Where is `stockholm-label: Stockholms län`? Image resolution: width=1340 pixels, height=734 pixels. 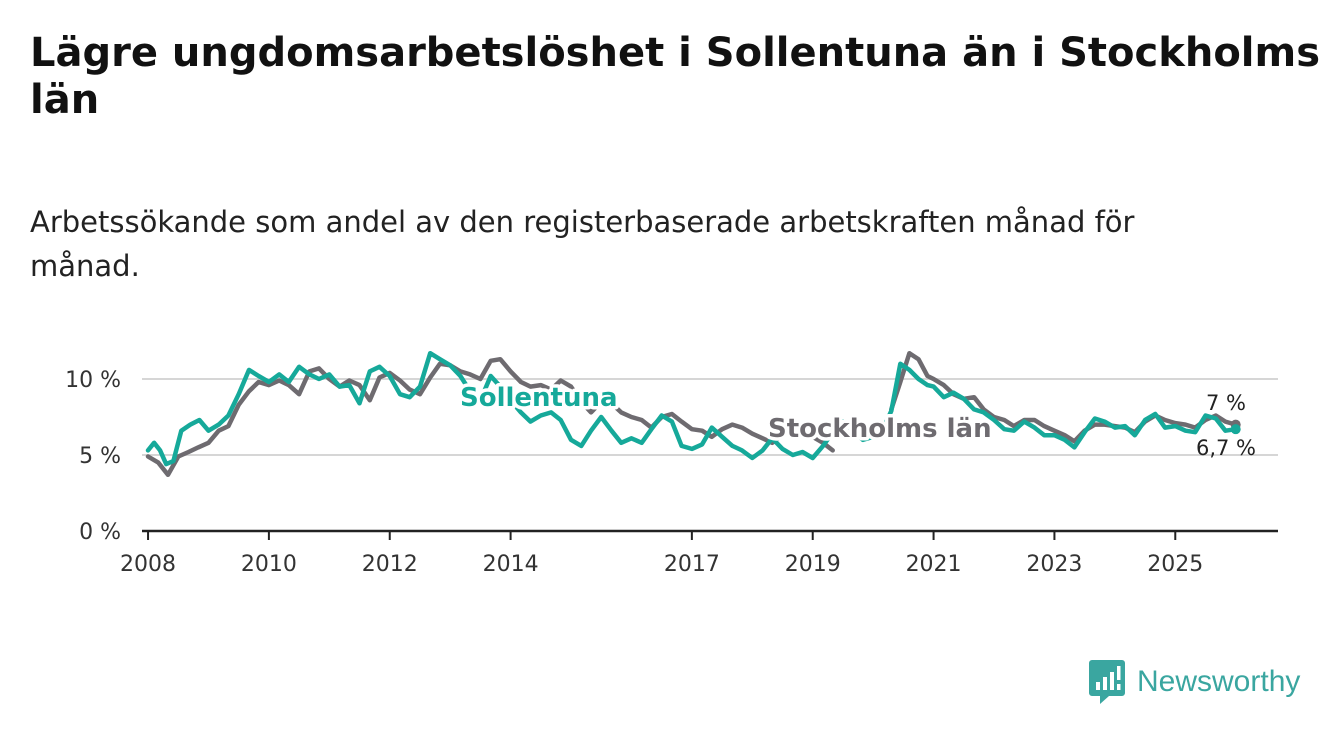 stockholm-label: Stockholms län is located at coordinates (880, 429).